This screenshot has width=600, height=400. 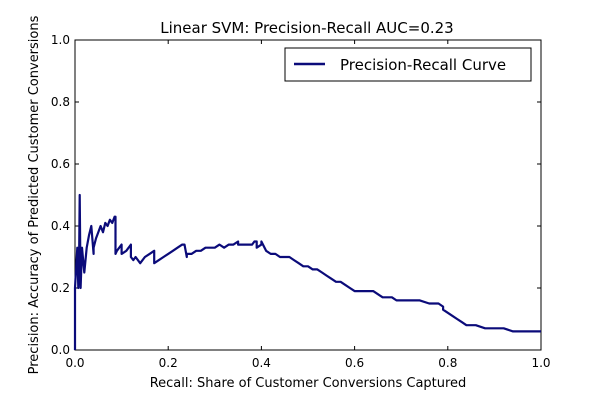 What do you see at coordinates (168, 363) in the screenshot?
I see `x-tick-label: 0.2` at bounding box center [168, 363].